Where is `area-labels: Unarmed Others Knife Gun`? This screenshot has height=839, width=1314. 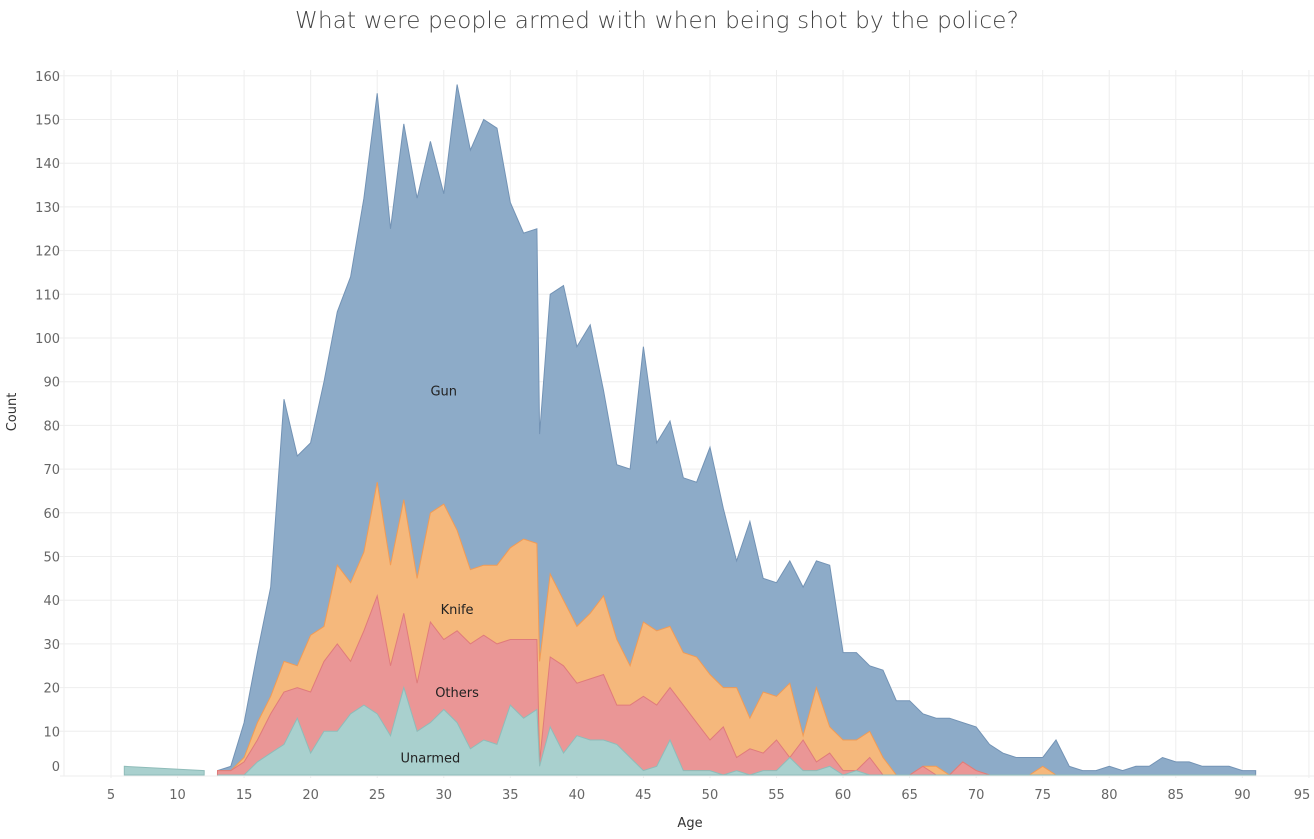
area-labels: Unarmed Others Knife Gun is located at coordinates (440, 575).